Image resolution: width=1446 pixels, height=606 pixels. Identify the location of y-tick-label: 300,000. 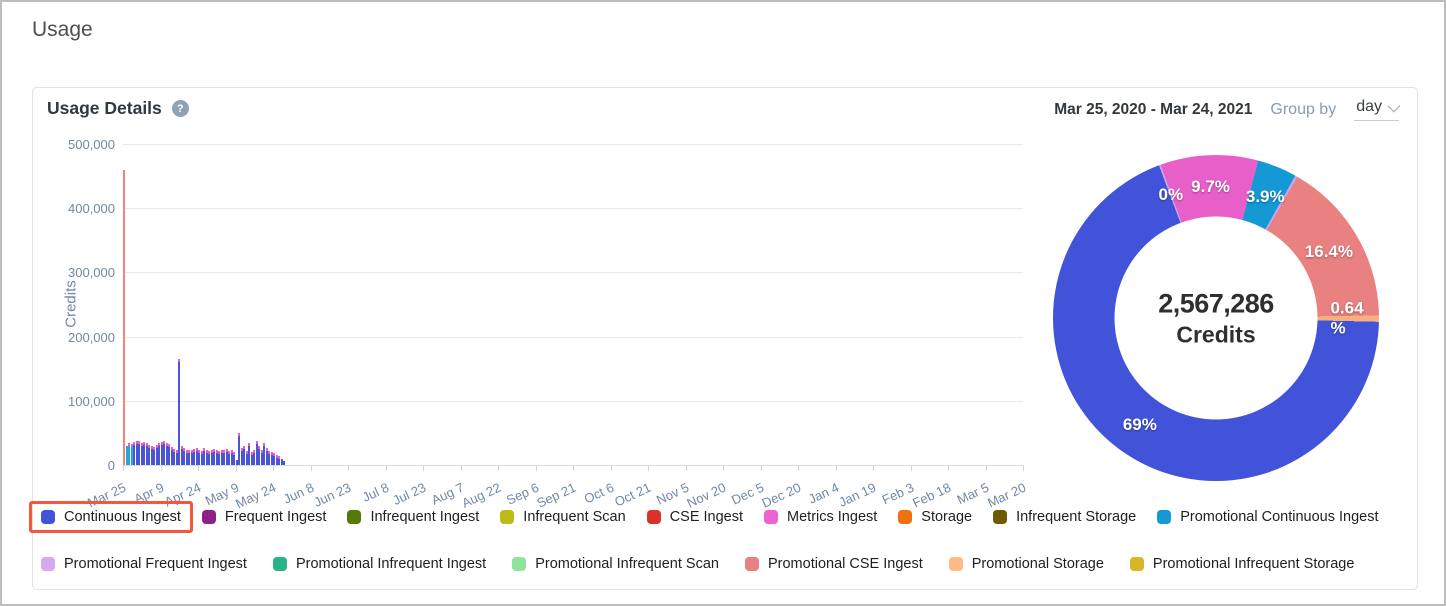
(91, 273).